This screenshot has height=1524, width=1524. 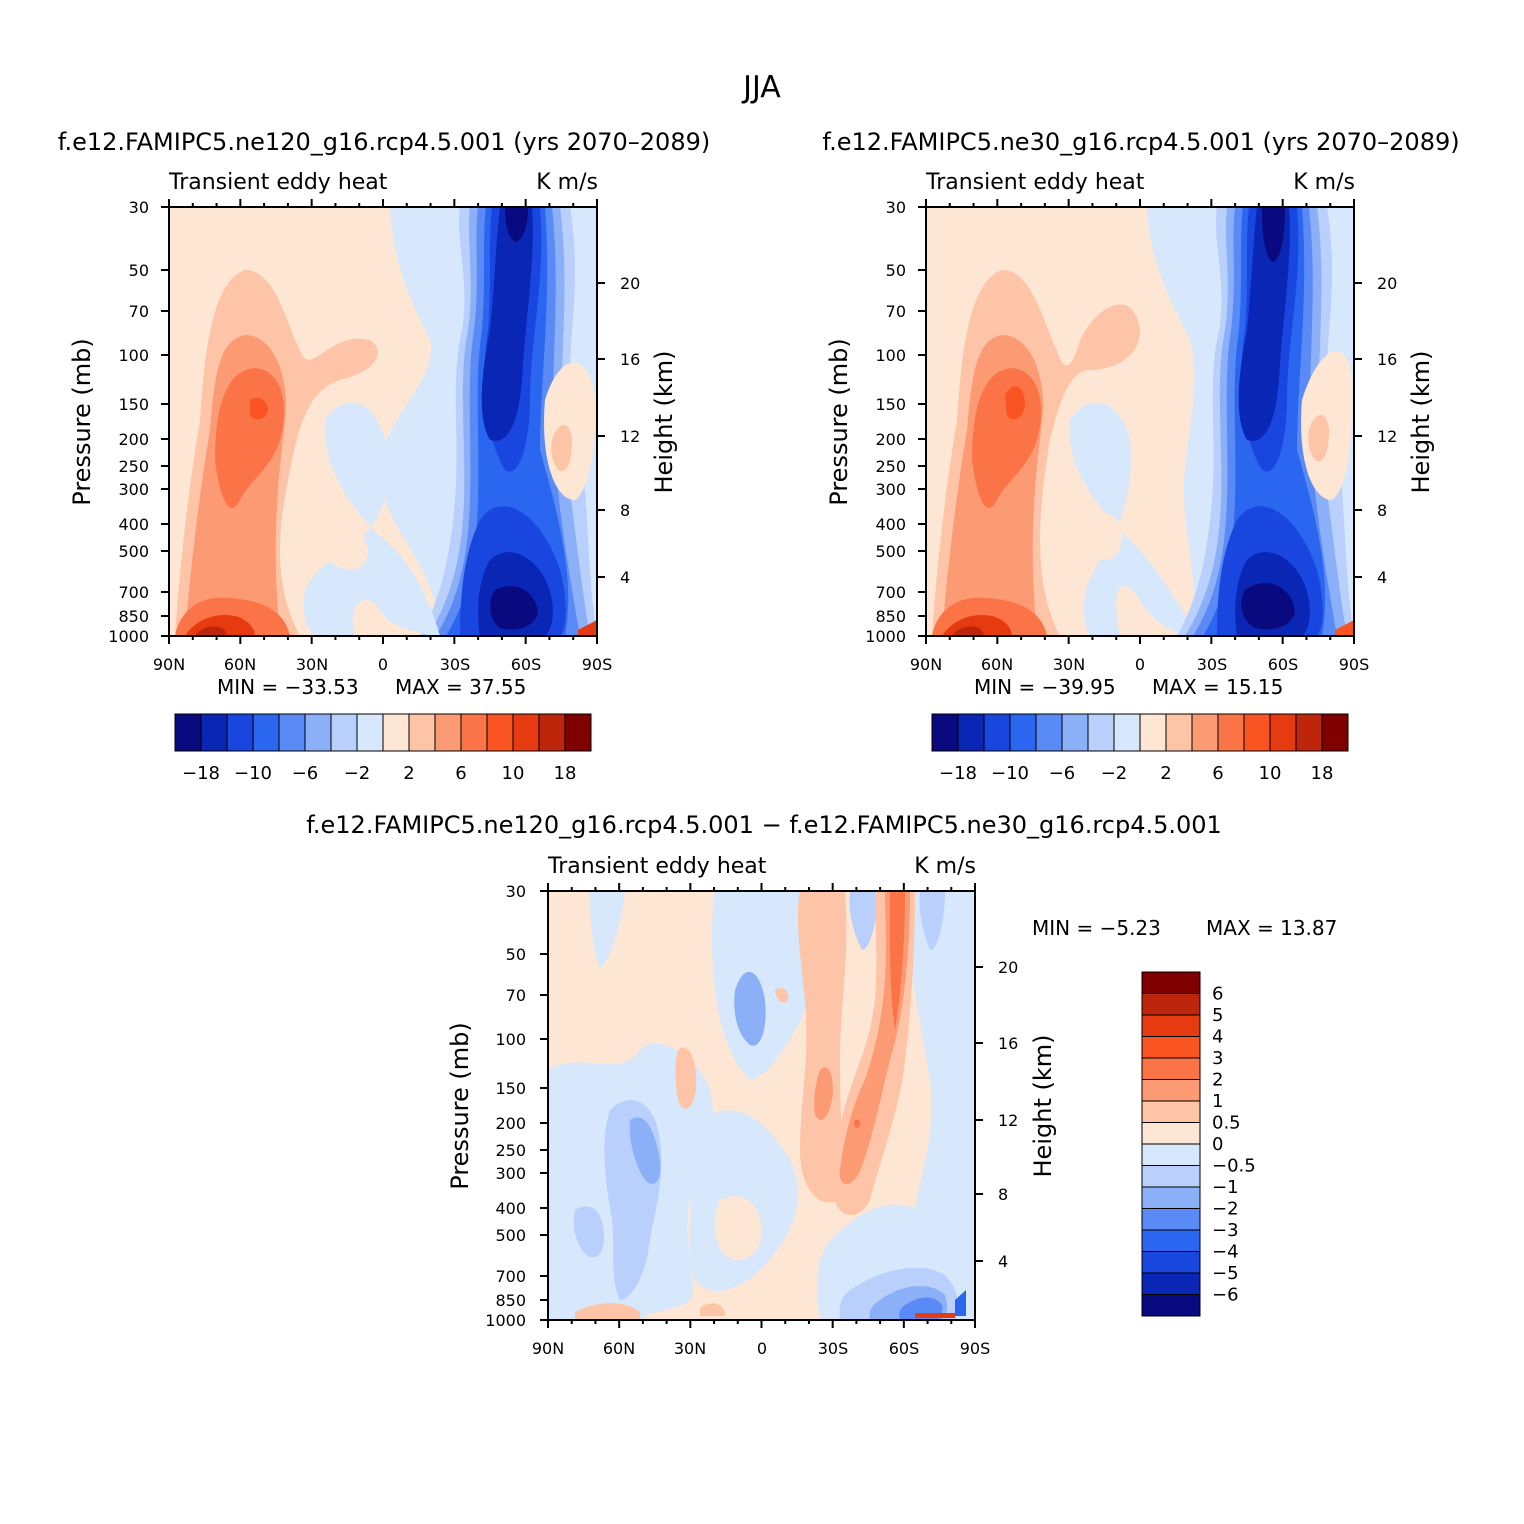 What do you see at coordinates (1382, 510) in the screenshot?
I see `y2-tick-label: 8` at bounding box center [1382, 510].